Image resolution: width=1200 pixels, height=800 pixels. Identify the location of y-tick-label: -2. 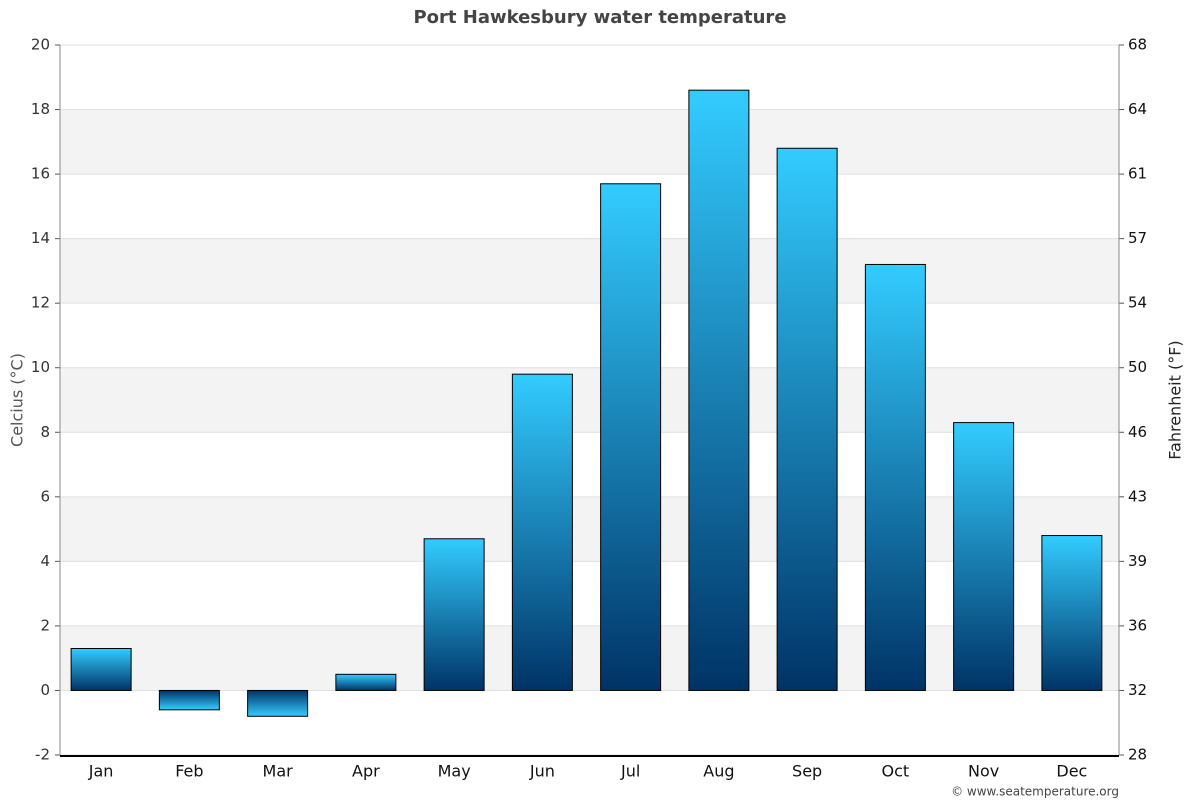
(42, 755).